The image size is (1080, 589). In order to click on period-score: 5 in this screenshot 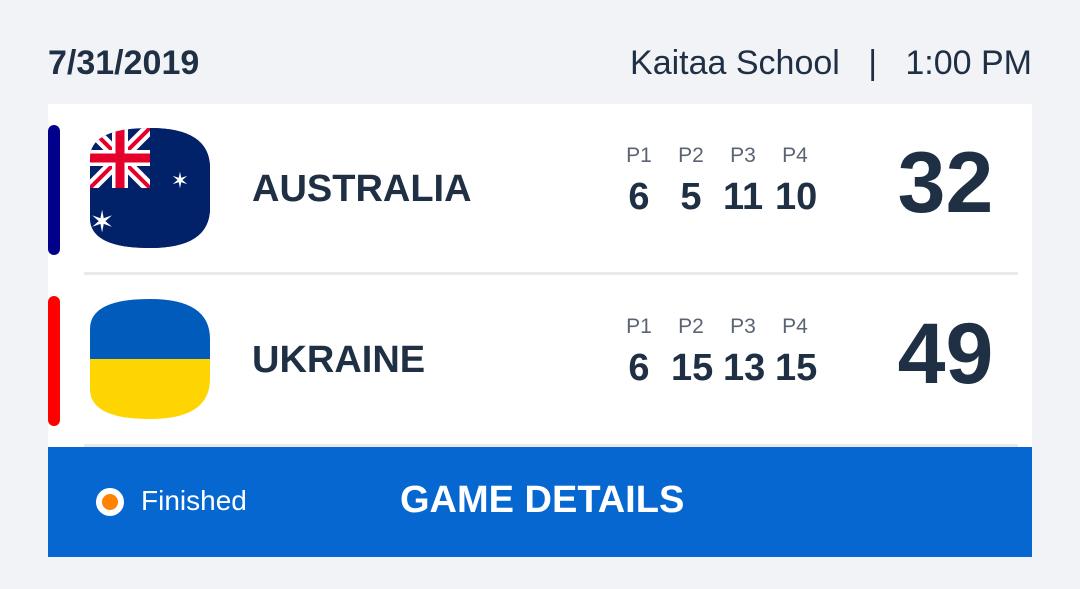, I will do `click(691, 197)`.